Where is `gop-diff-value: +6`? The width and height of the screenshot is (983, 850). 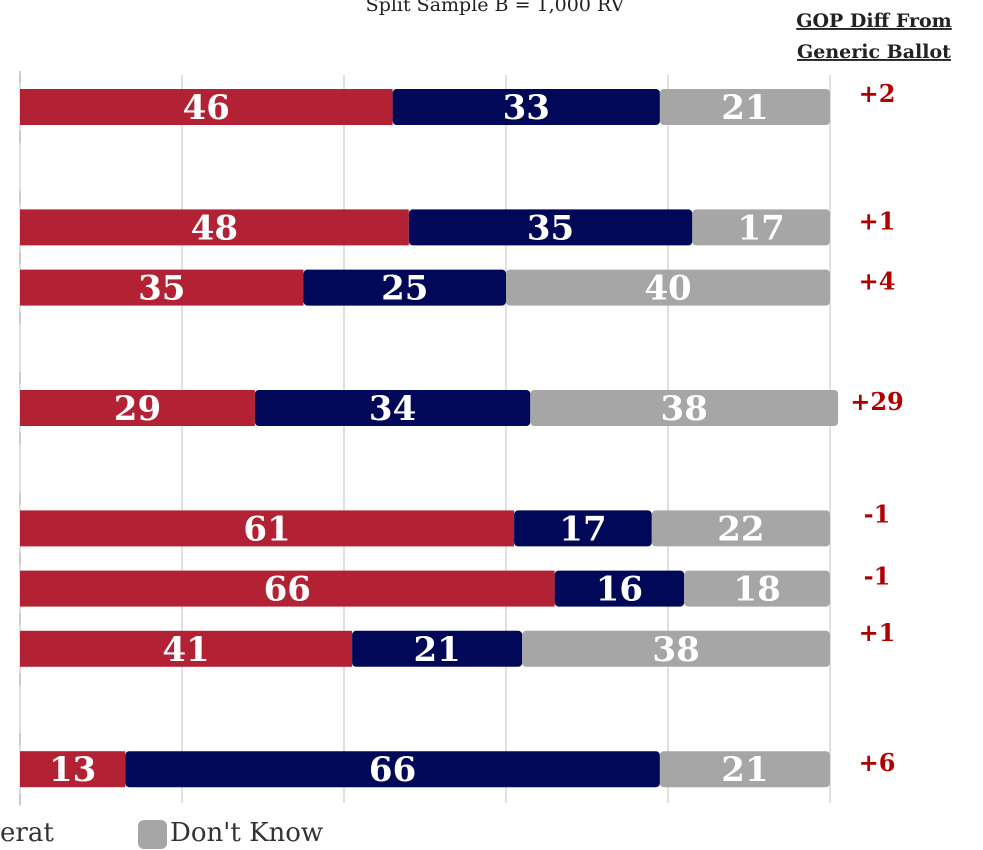 gop-diff-value: +6 is located at coordinates (877, 762).